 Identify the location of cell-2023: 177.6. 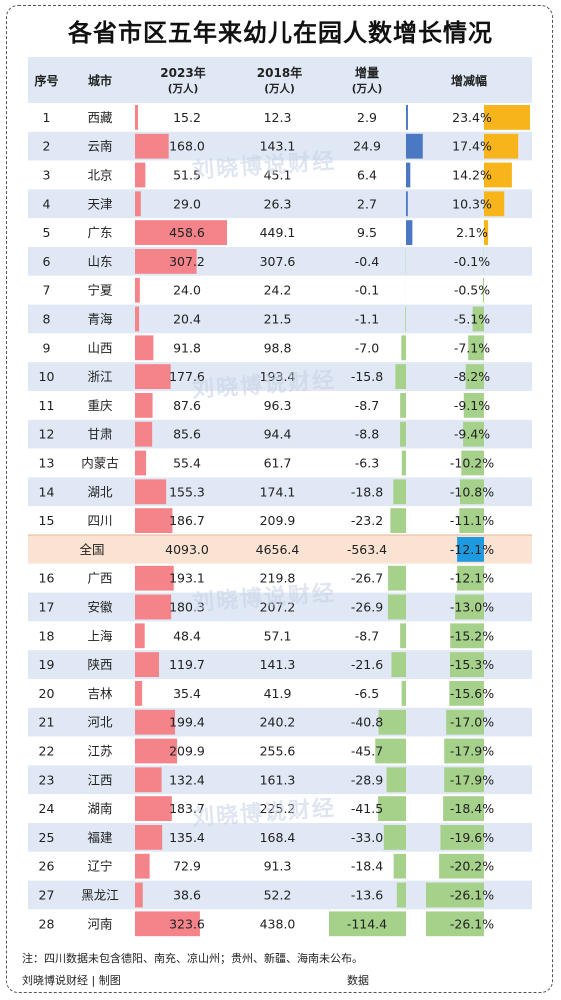
(187, 376).